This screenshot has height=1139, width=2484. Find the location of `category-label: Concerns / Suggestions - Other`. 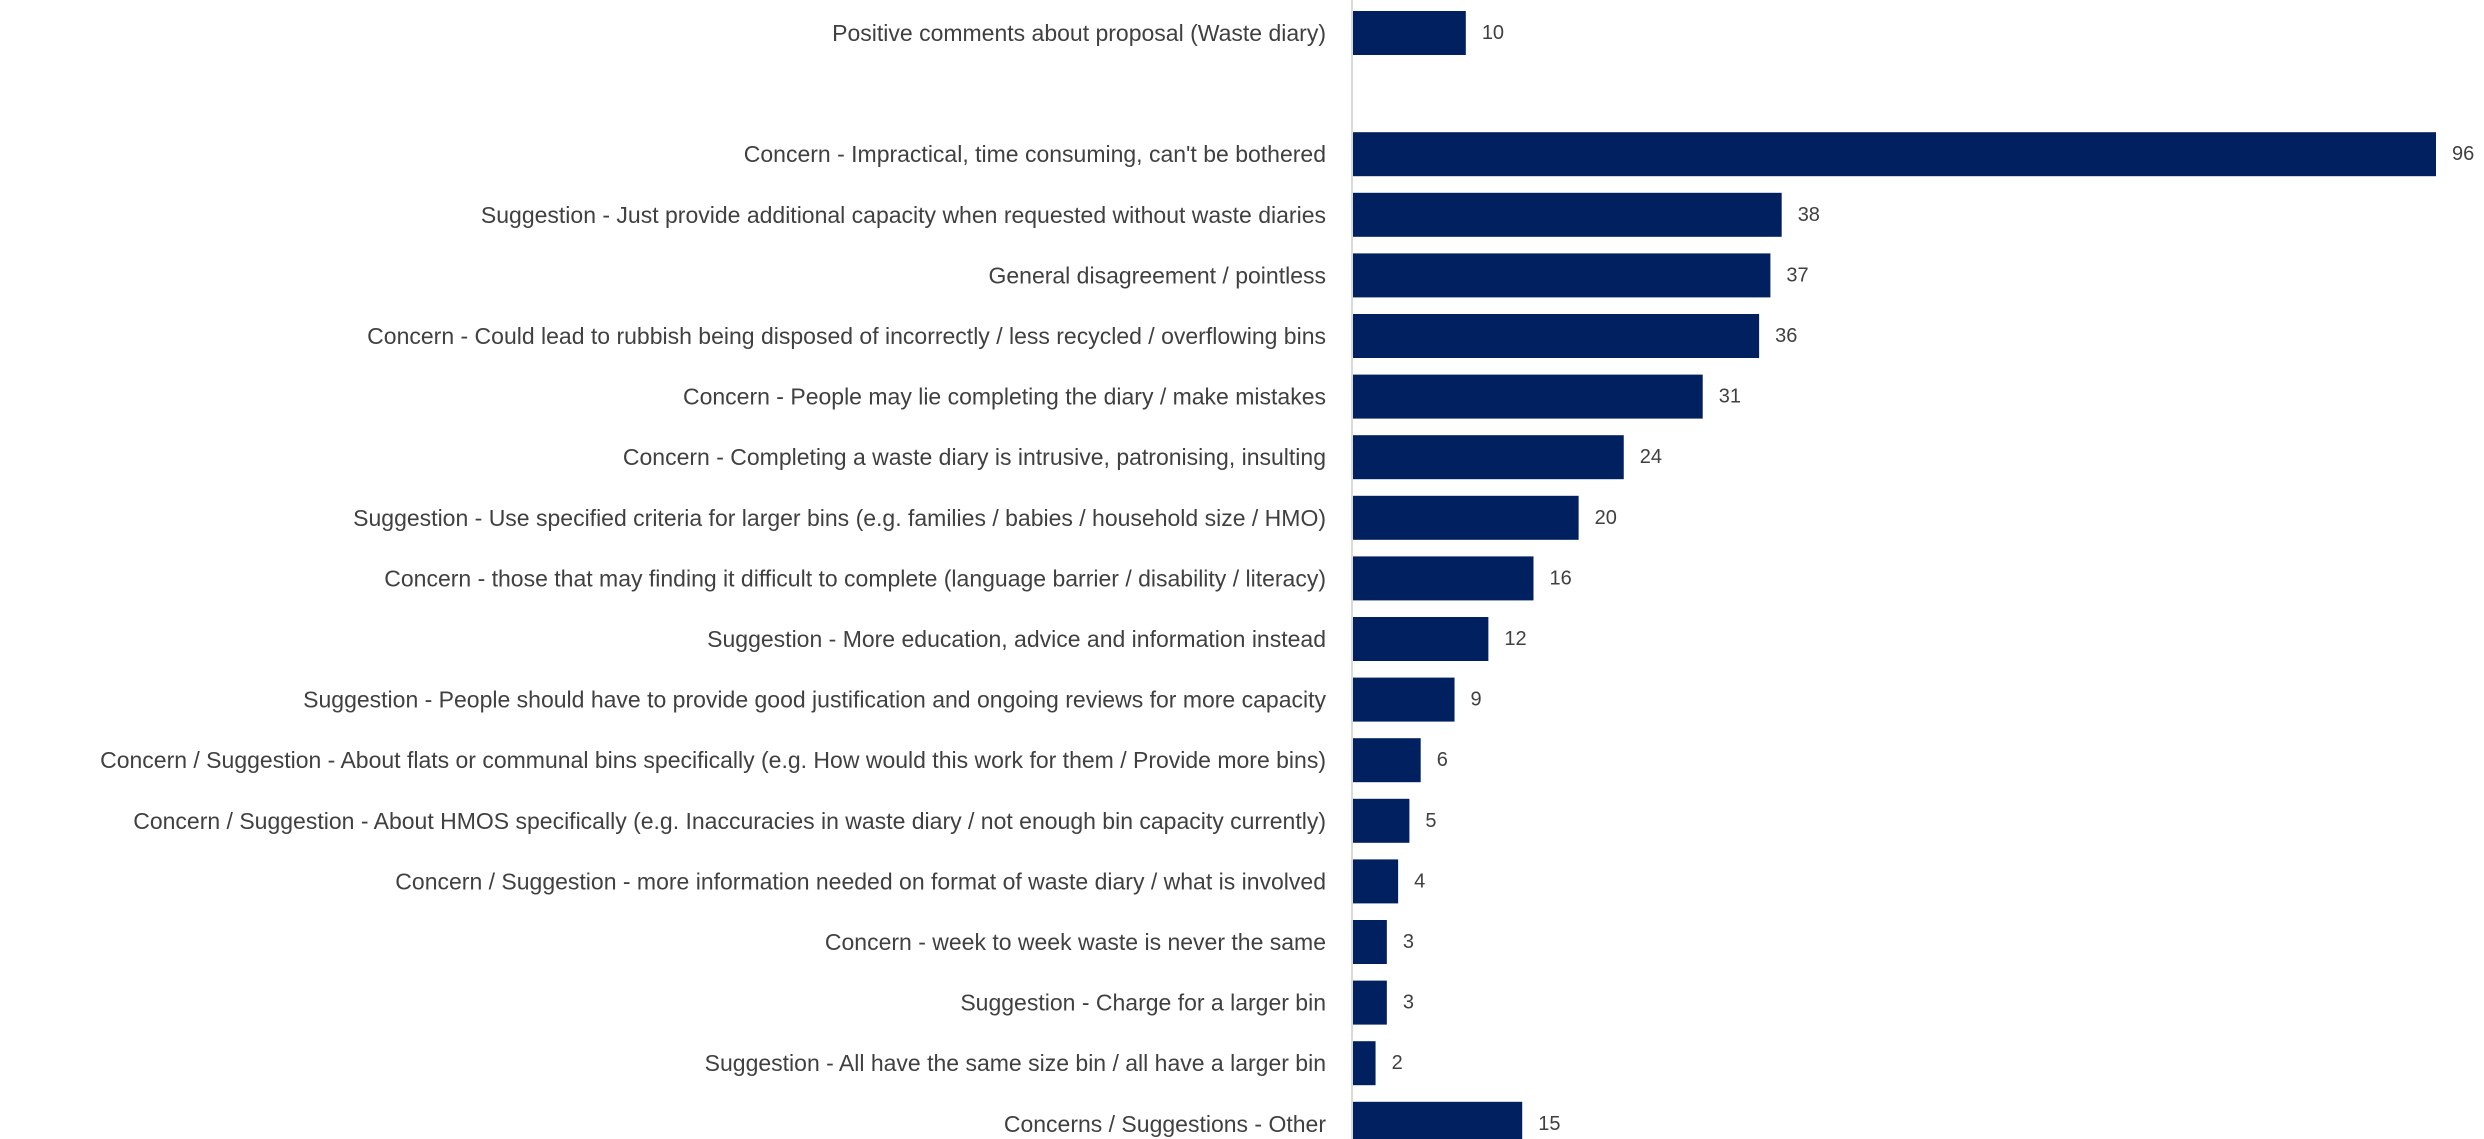

category-label: Concerns / Suggestions - Other is located at coordinates (1165, 1124).